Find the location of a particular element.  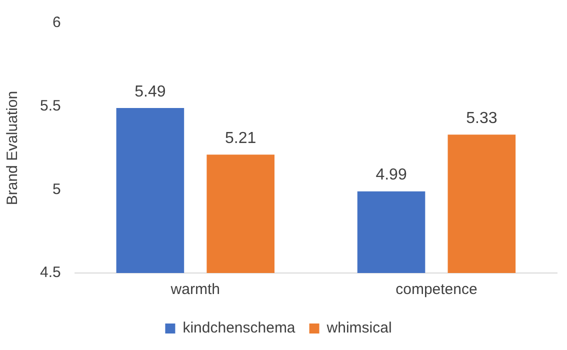

y-tick-label: 6 is located at coordinates (56, 23).